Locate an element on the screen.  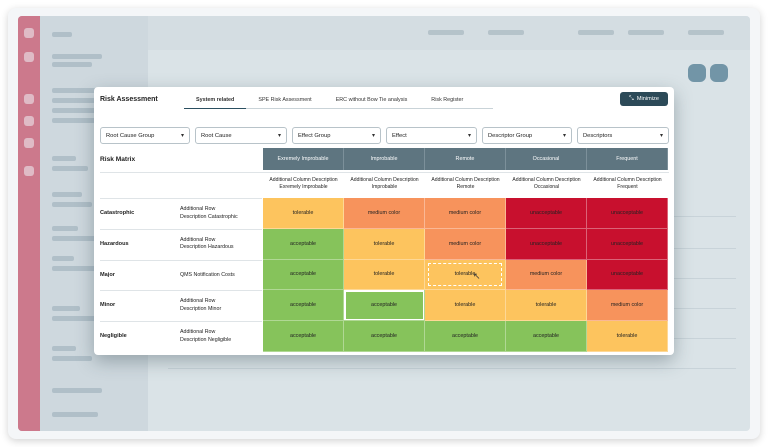
column-header: Remote is located at coordinates (465, 159).